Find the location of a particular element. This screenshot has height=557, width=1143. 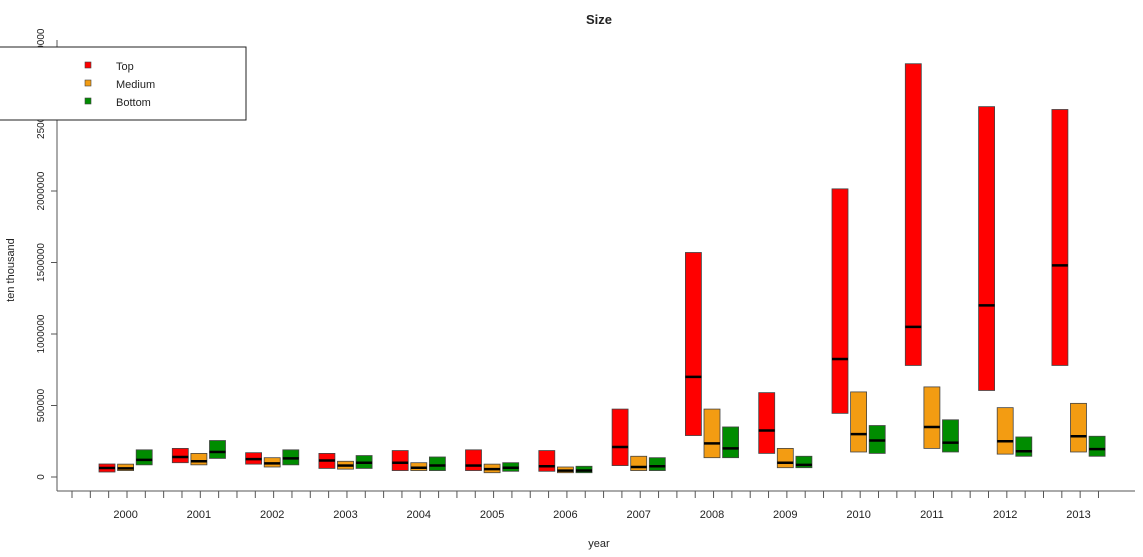

x-tick-label: 2010 is located at coordinates (858, 515).